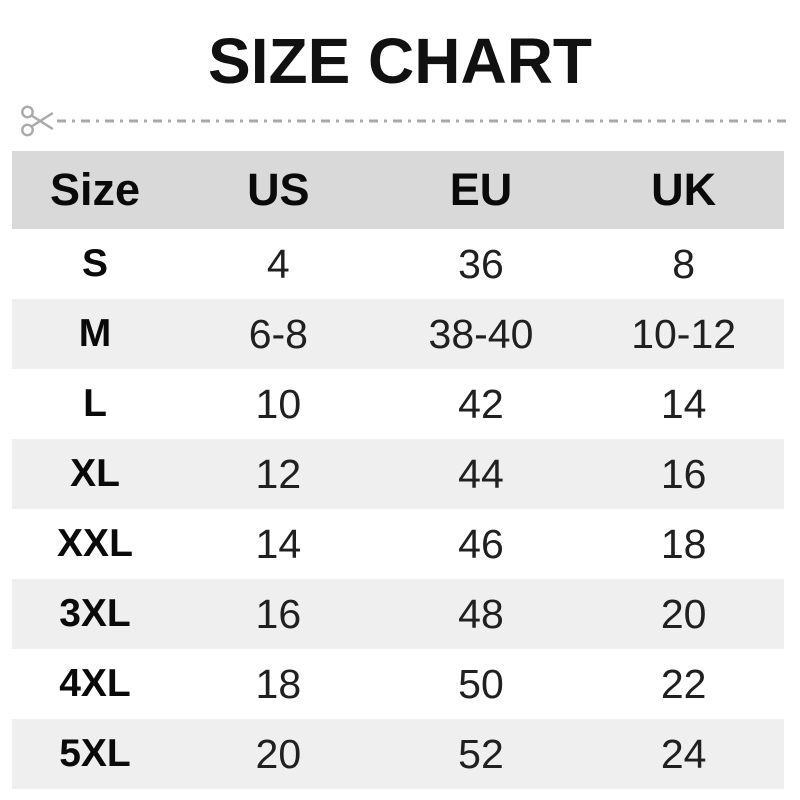 This screenshot has height=800, width=800. Describe the element at coordinates (422, 121) in the screenshot. I see `dashed-cut-line` at that location.